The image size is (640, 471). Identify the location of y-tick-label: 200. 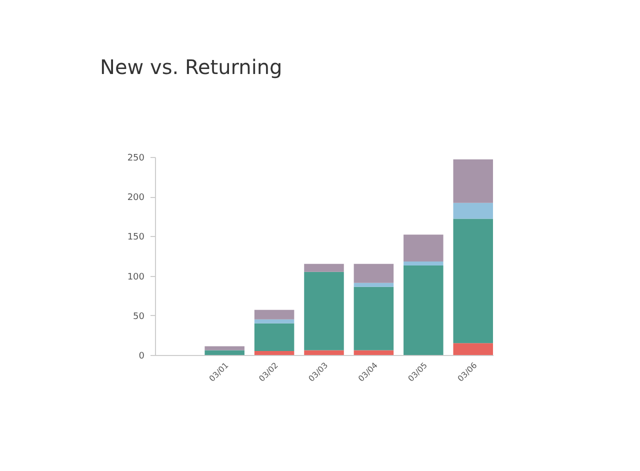
(136, 198).